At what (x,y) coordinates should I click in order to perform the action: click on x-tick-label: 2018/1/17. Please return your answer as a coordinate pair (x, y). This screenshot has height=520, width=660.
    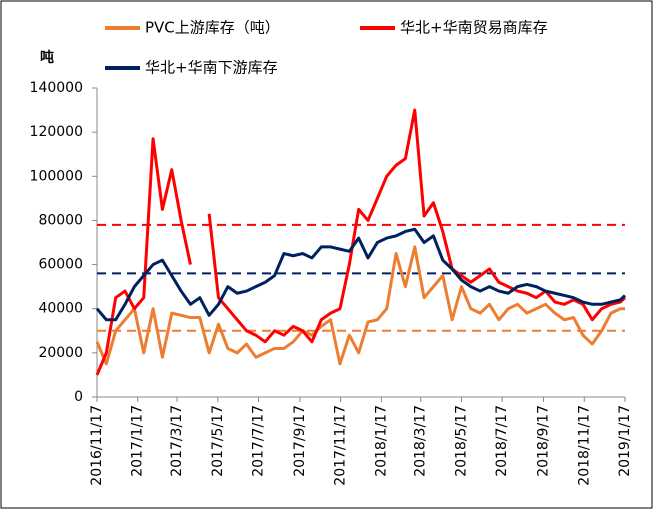
    Looking at the image, I should click on (381, 441).